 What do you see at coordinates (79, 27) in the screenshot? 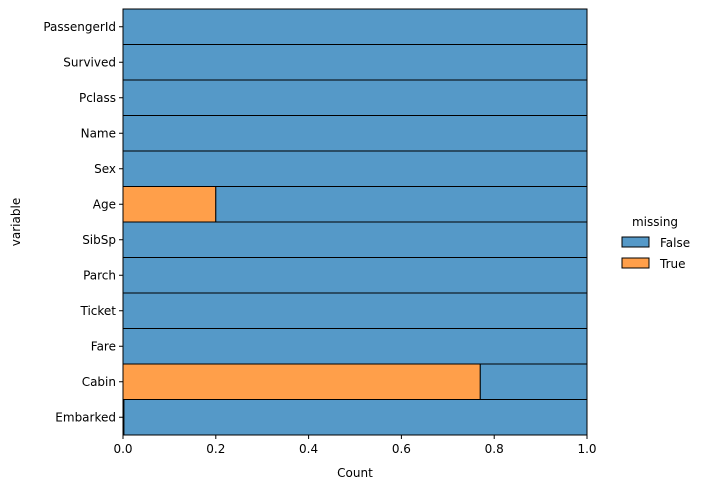
I see `y-tick-label: PassengerId` at bounding box center [79, 27].